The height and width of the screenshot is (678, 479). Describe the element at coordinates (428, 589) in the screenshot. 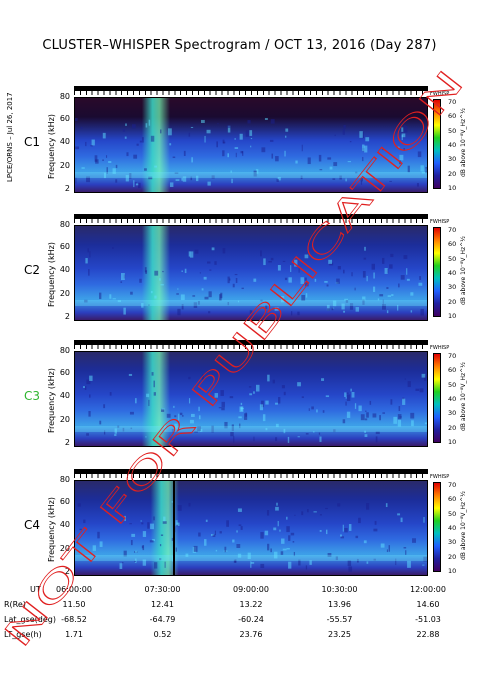

I see `x-tick-label: 12:00:00` at that location.